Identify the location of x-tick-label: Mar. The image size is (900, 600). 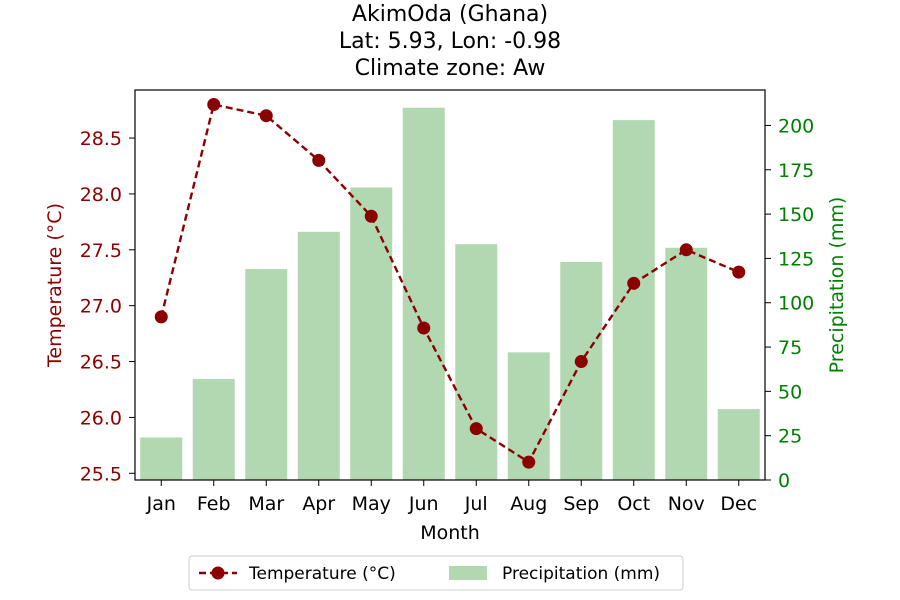
(266, 504).